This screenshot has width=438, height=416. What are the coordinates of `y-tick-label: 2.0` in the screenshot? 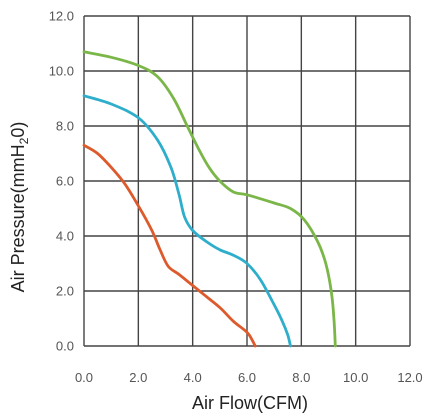 It's located at (65, 291).